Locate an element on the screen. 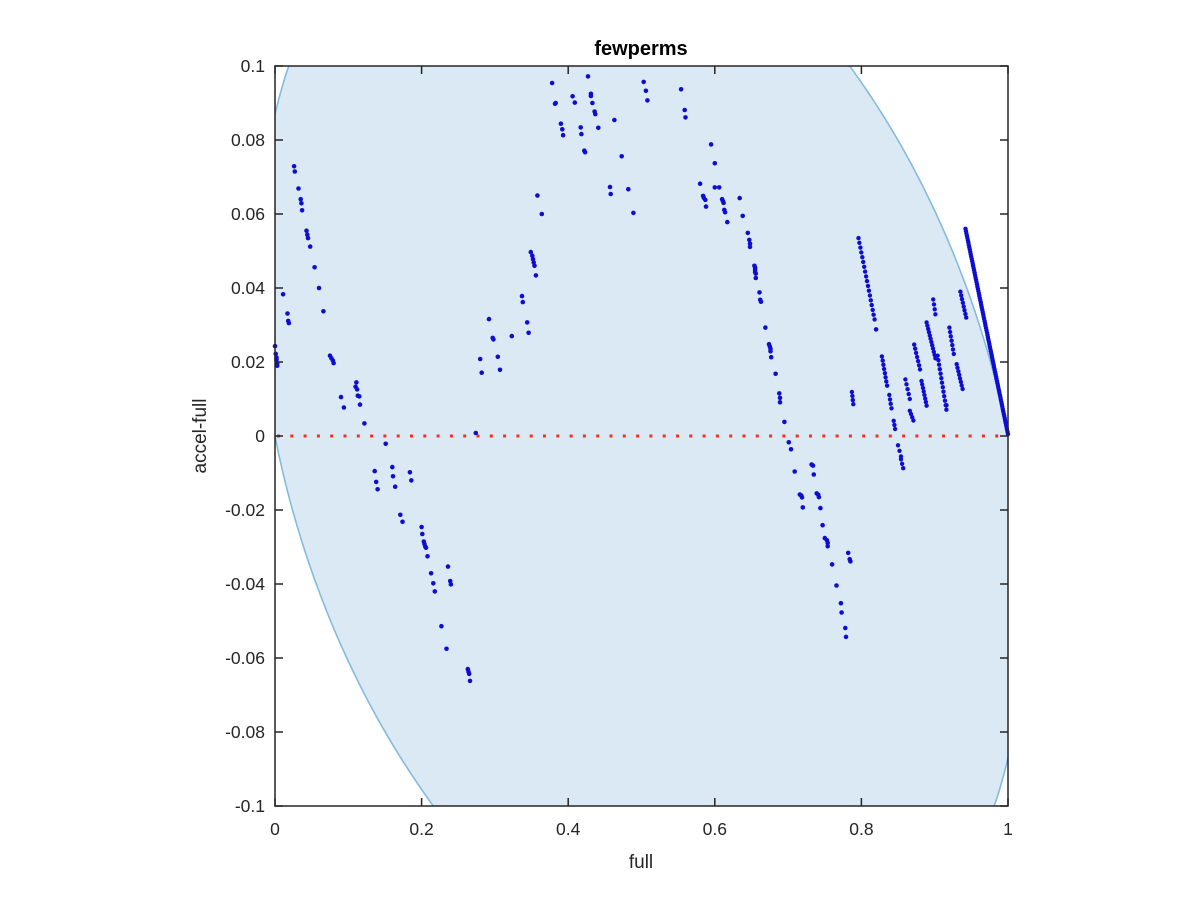 The height and width of the screenshot is (900, 1200). y-tick-label: 0 is located at coordinates (260, 436).